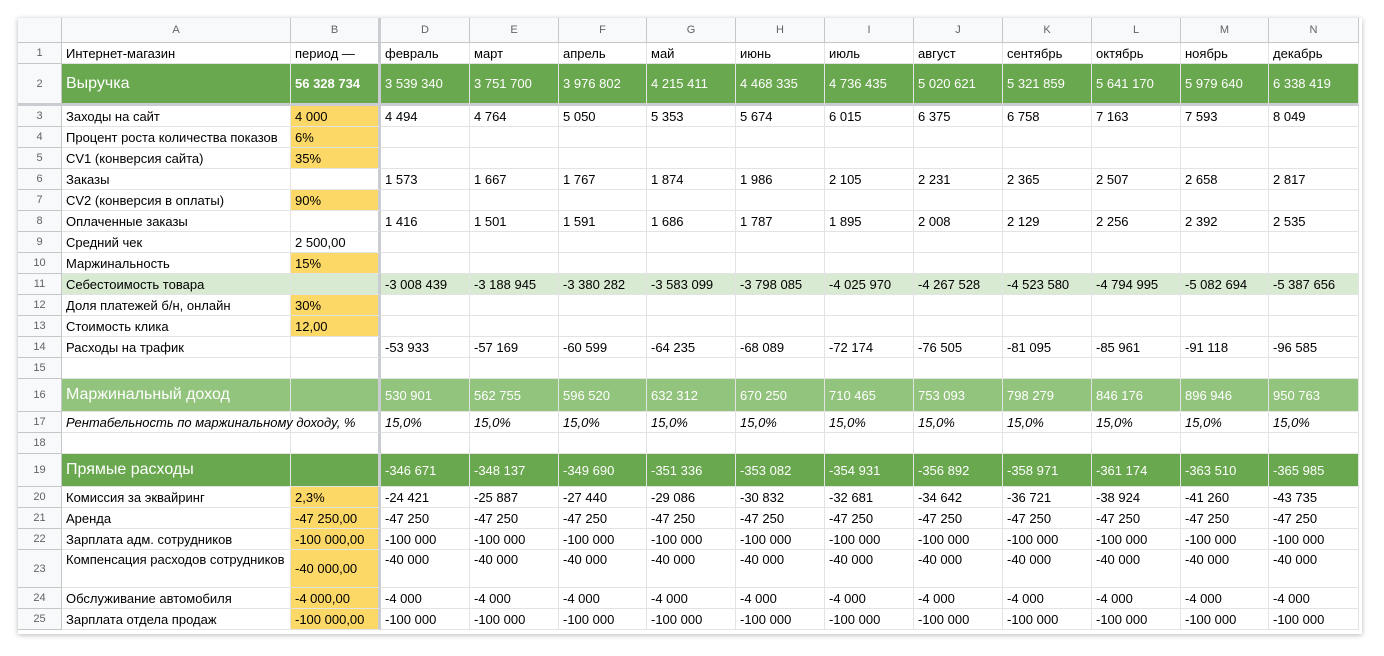  Describe the element at coordinates (176, 137) in the screenshot. I see `label-cell: Процент роста количества показов` at that location.